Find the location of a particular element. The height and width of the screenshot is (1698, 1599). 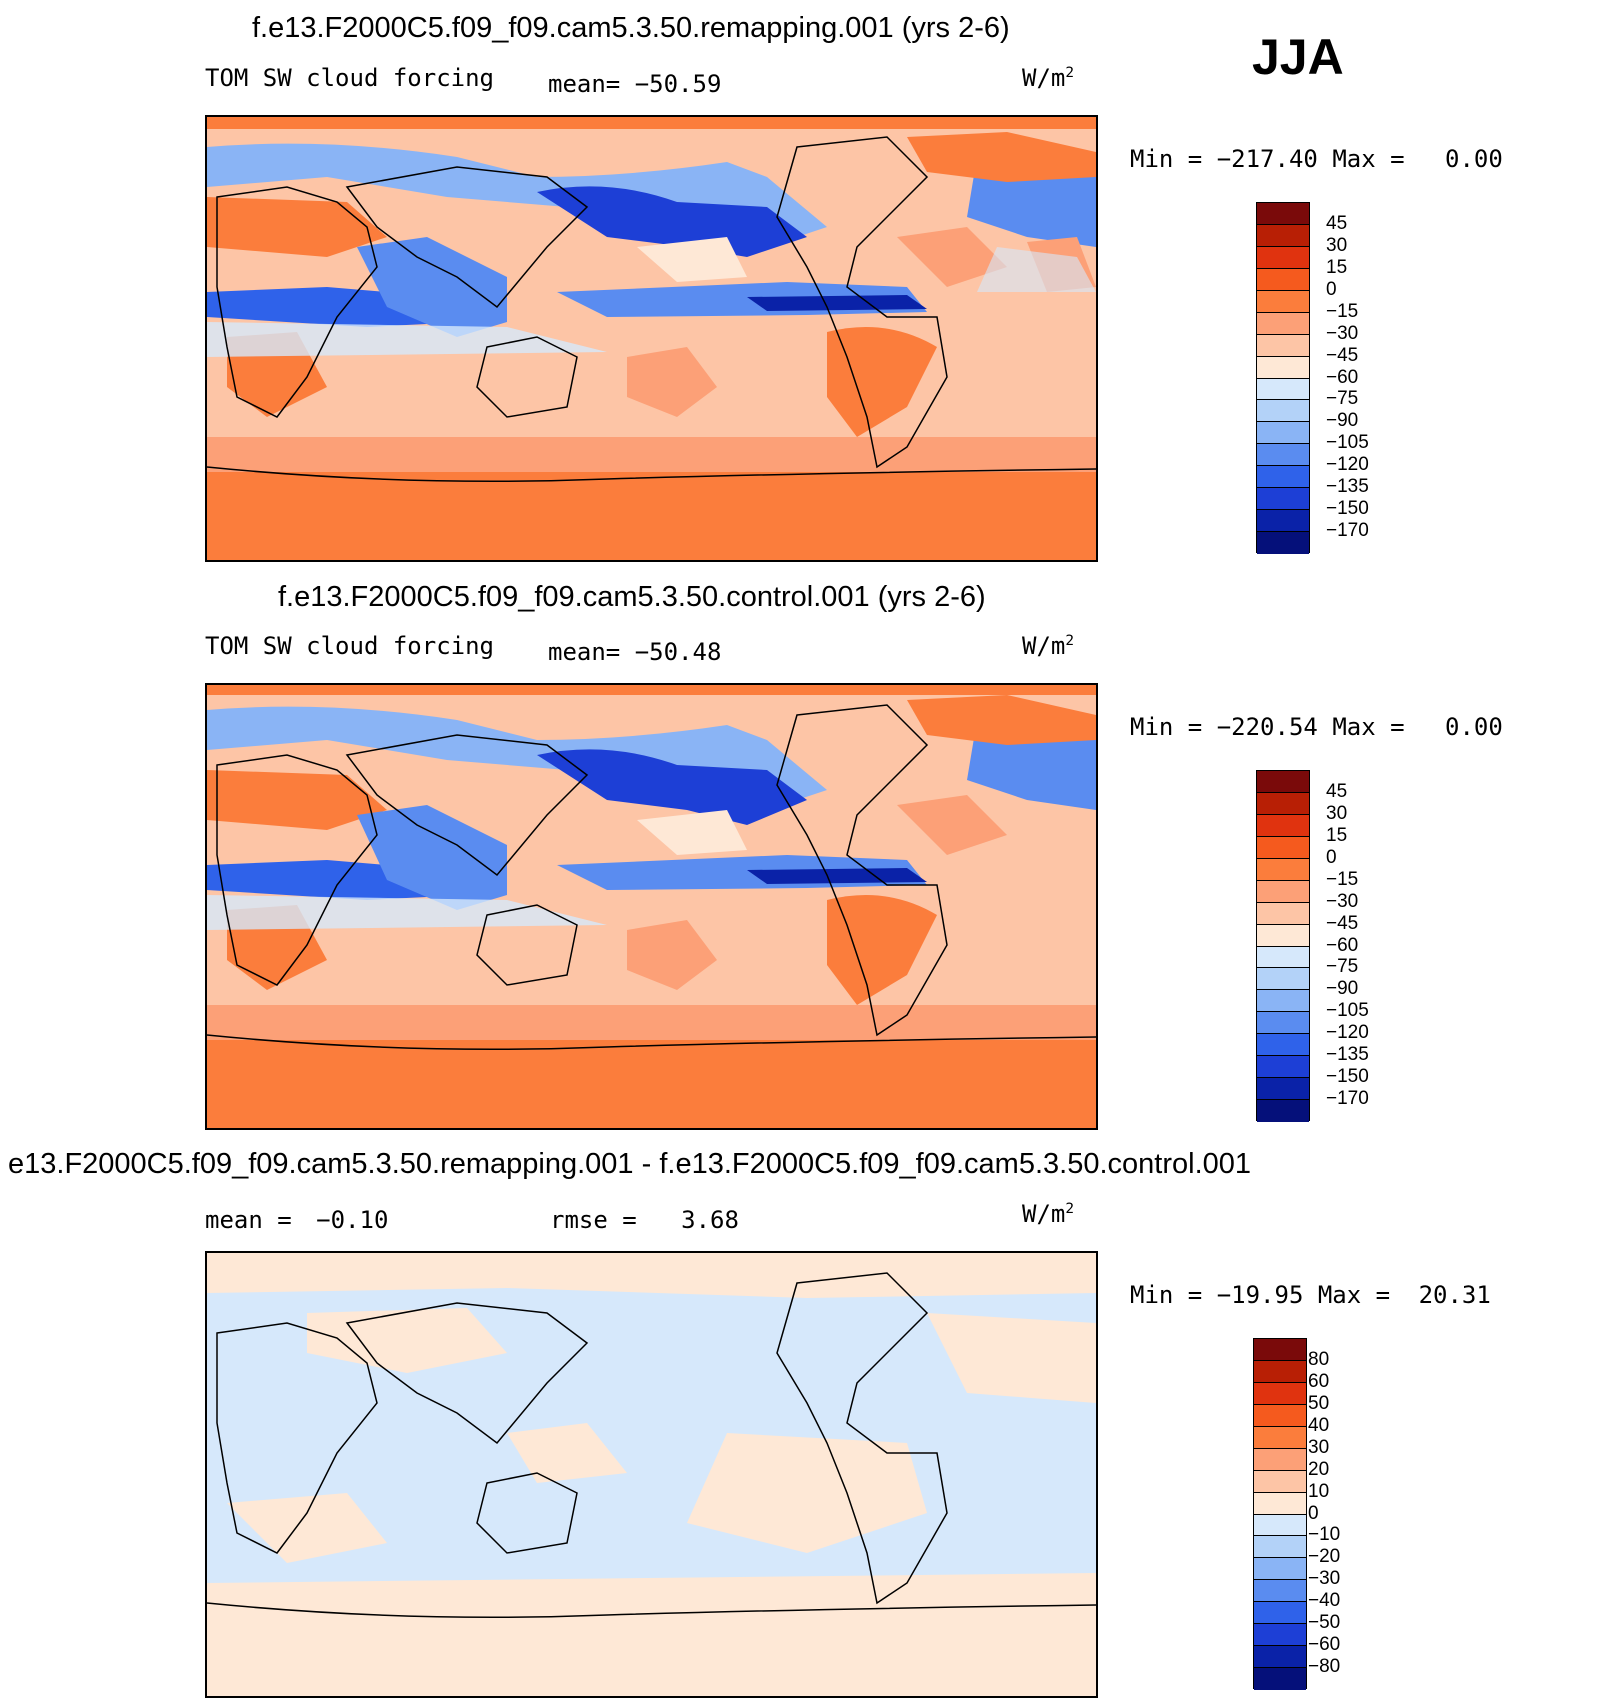

colorbar-label: −120 is located at coordinates (1347, 465).